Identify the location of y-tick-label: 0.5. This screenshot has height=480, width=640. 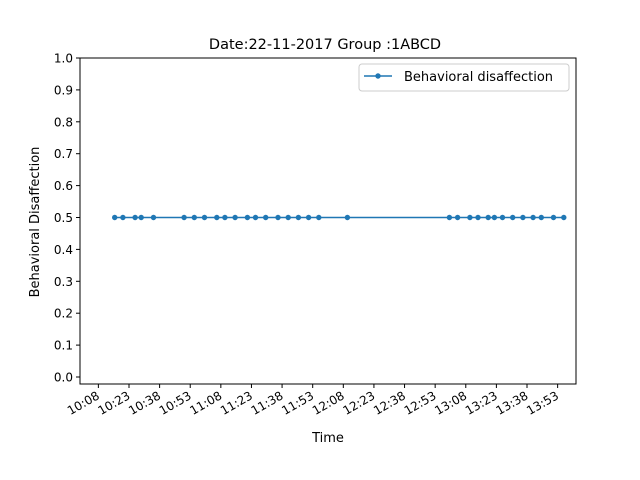
(63, 218).